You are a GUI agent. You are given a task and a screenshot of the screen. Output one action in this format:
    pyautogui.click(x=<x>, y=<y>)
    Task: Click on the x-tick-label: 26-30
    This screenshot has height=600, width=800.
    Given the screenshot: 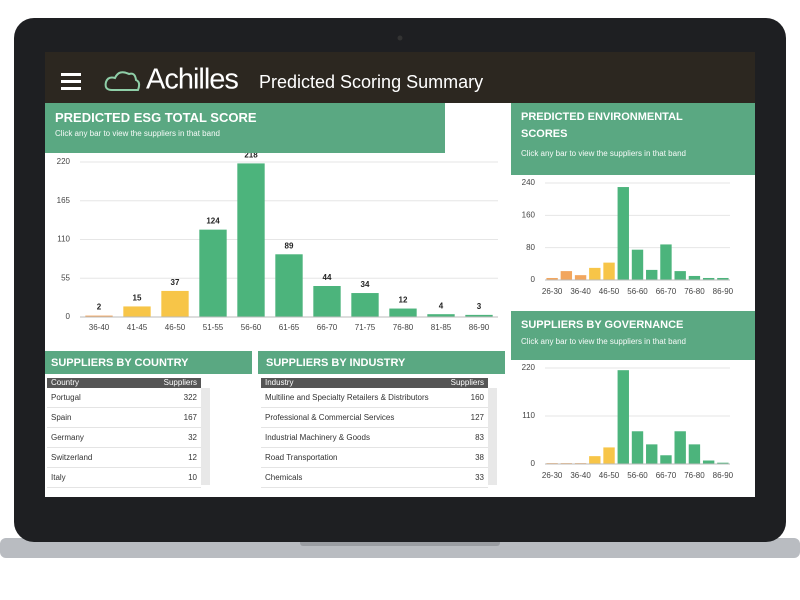 What is the action you would take?
    pyautogui.click(x=552, y=291)
    